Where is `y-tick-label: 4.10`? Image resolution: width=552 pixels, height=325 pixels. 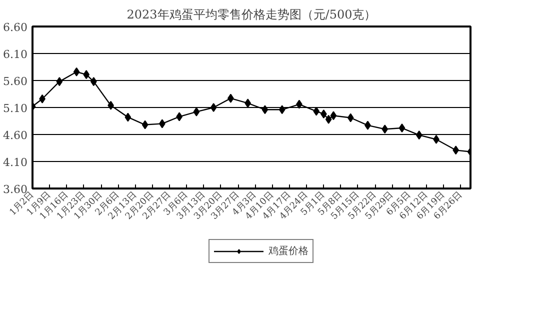 y-tick-label: 4.10 is located at coordinates (15, 162).